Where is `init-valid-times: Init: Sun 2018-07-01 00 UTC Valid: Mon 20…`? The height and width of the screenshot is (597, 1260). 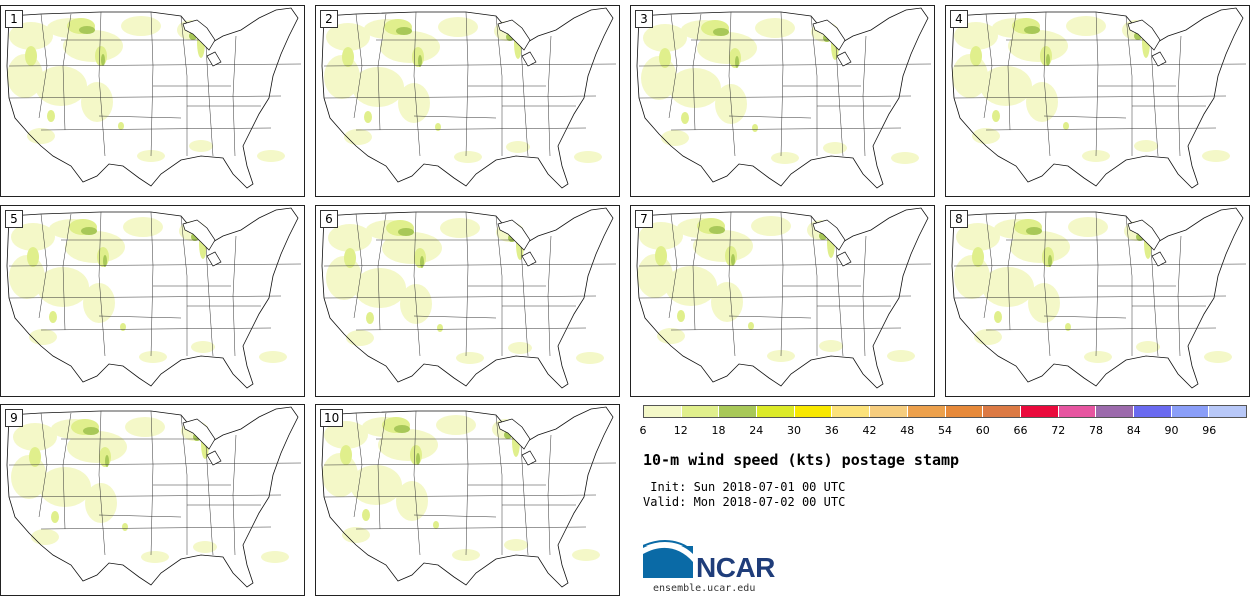
init-valid-times: Init: Sun 2018-07-01 00 UTC Valid: Mon 20… is located at coordinates (744, 495).